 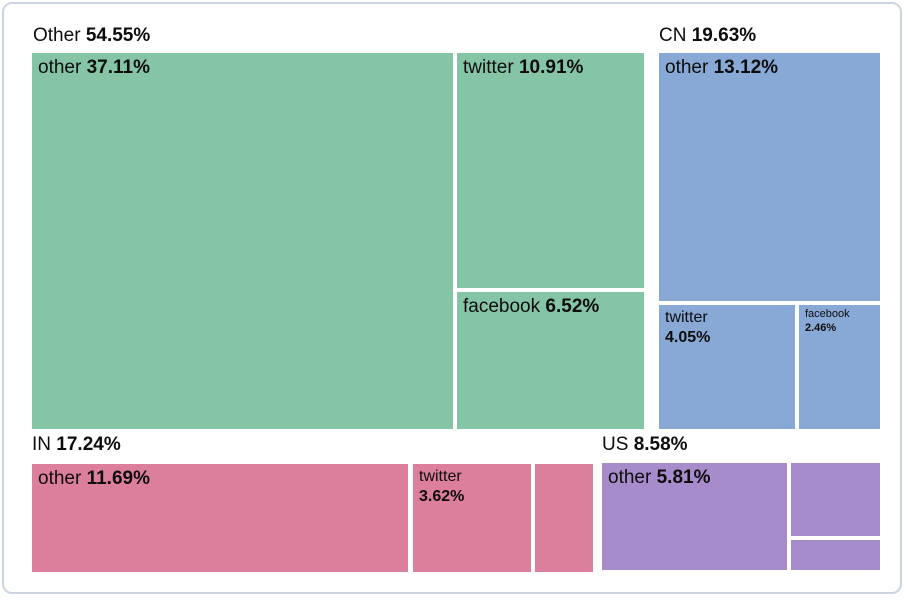 What do you see at coordinates (660, 444) in the screenshot?
I see `group-value: 8.58%` at bounding box center [660, 444].